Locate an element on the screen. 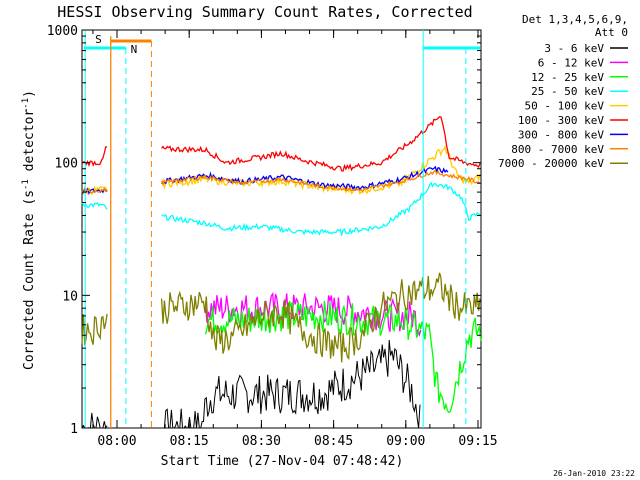 The width and height of the screenshot is (640, 480). legend-label: 100 - 300 keV is located at coordinates (561, 120).